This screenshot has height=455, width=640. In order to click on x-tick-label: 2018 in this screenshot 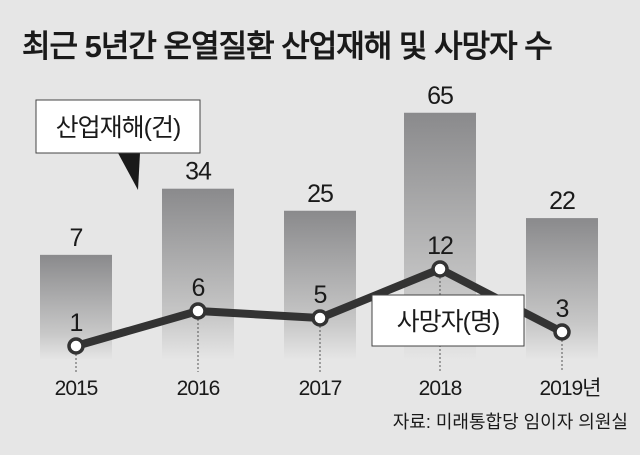, I will do `click(440, 388)`.